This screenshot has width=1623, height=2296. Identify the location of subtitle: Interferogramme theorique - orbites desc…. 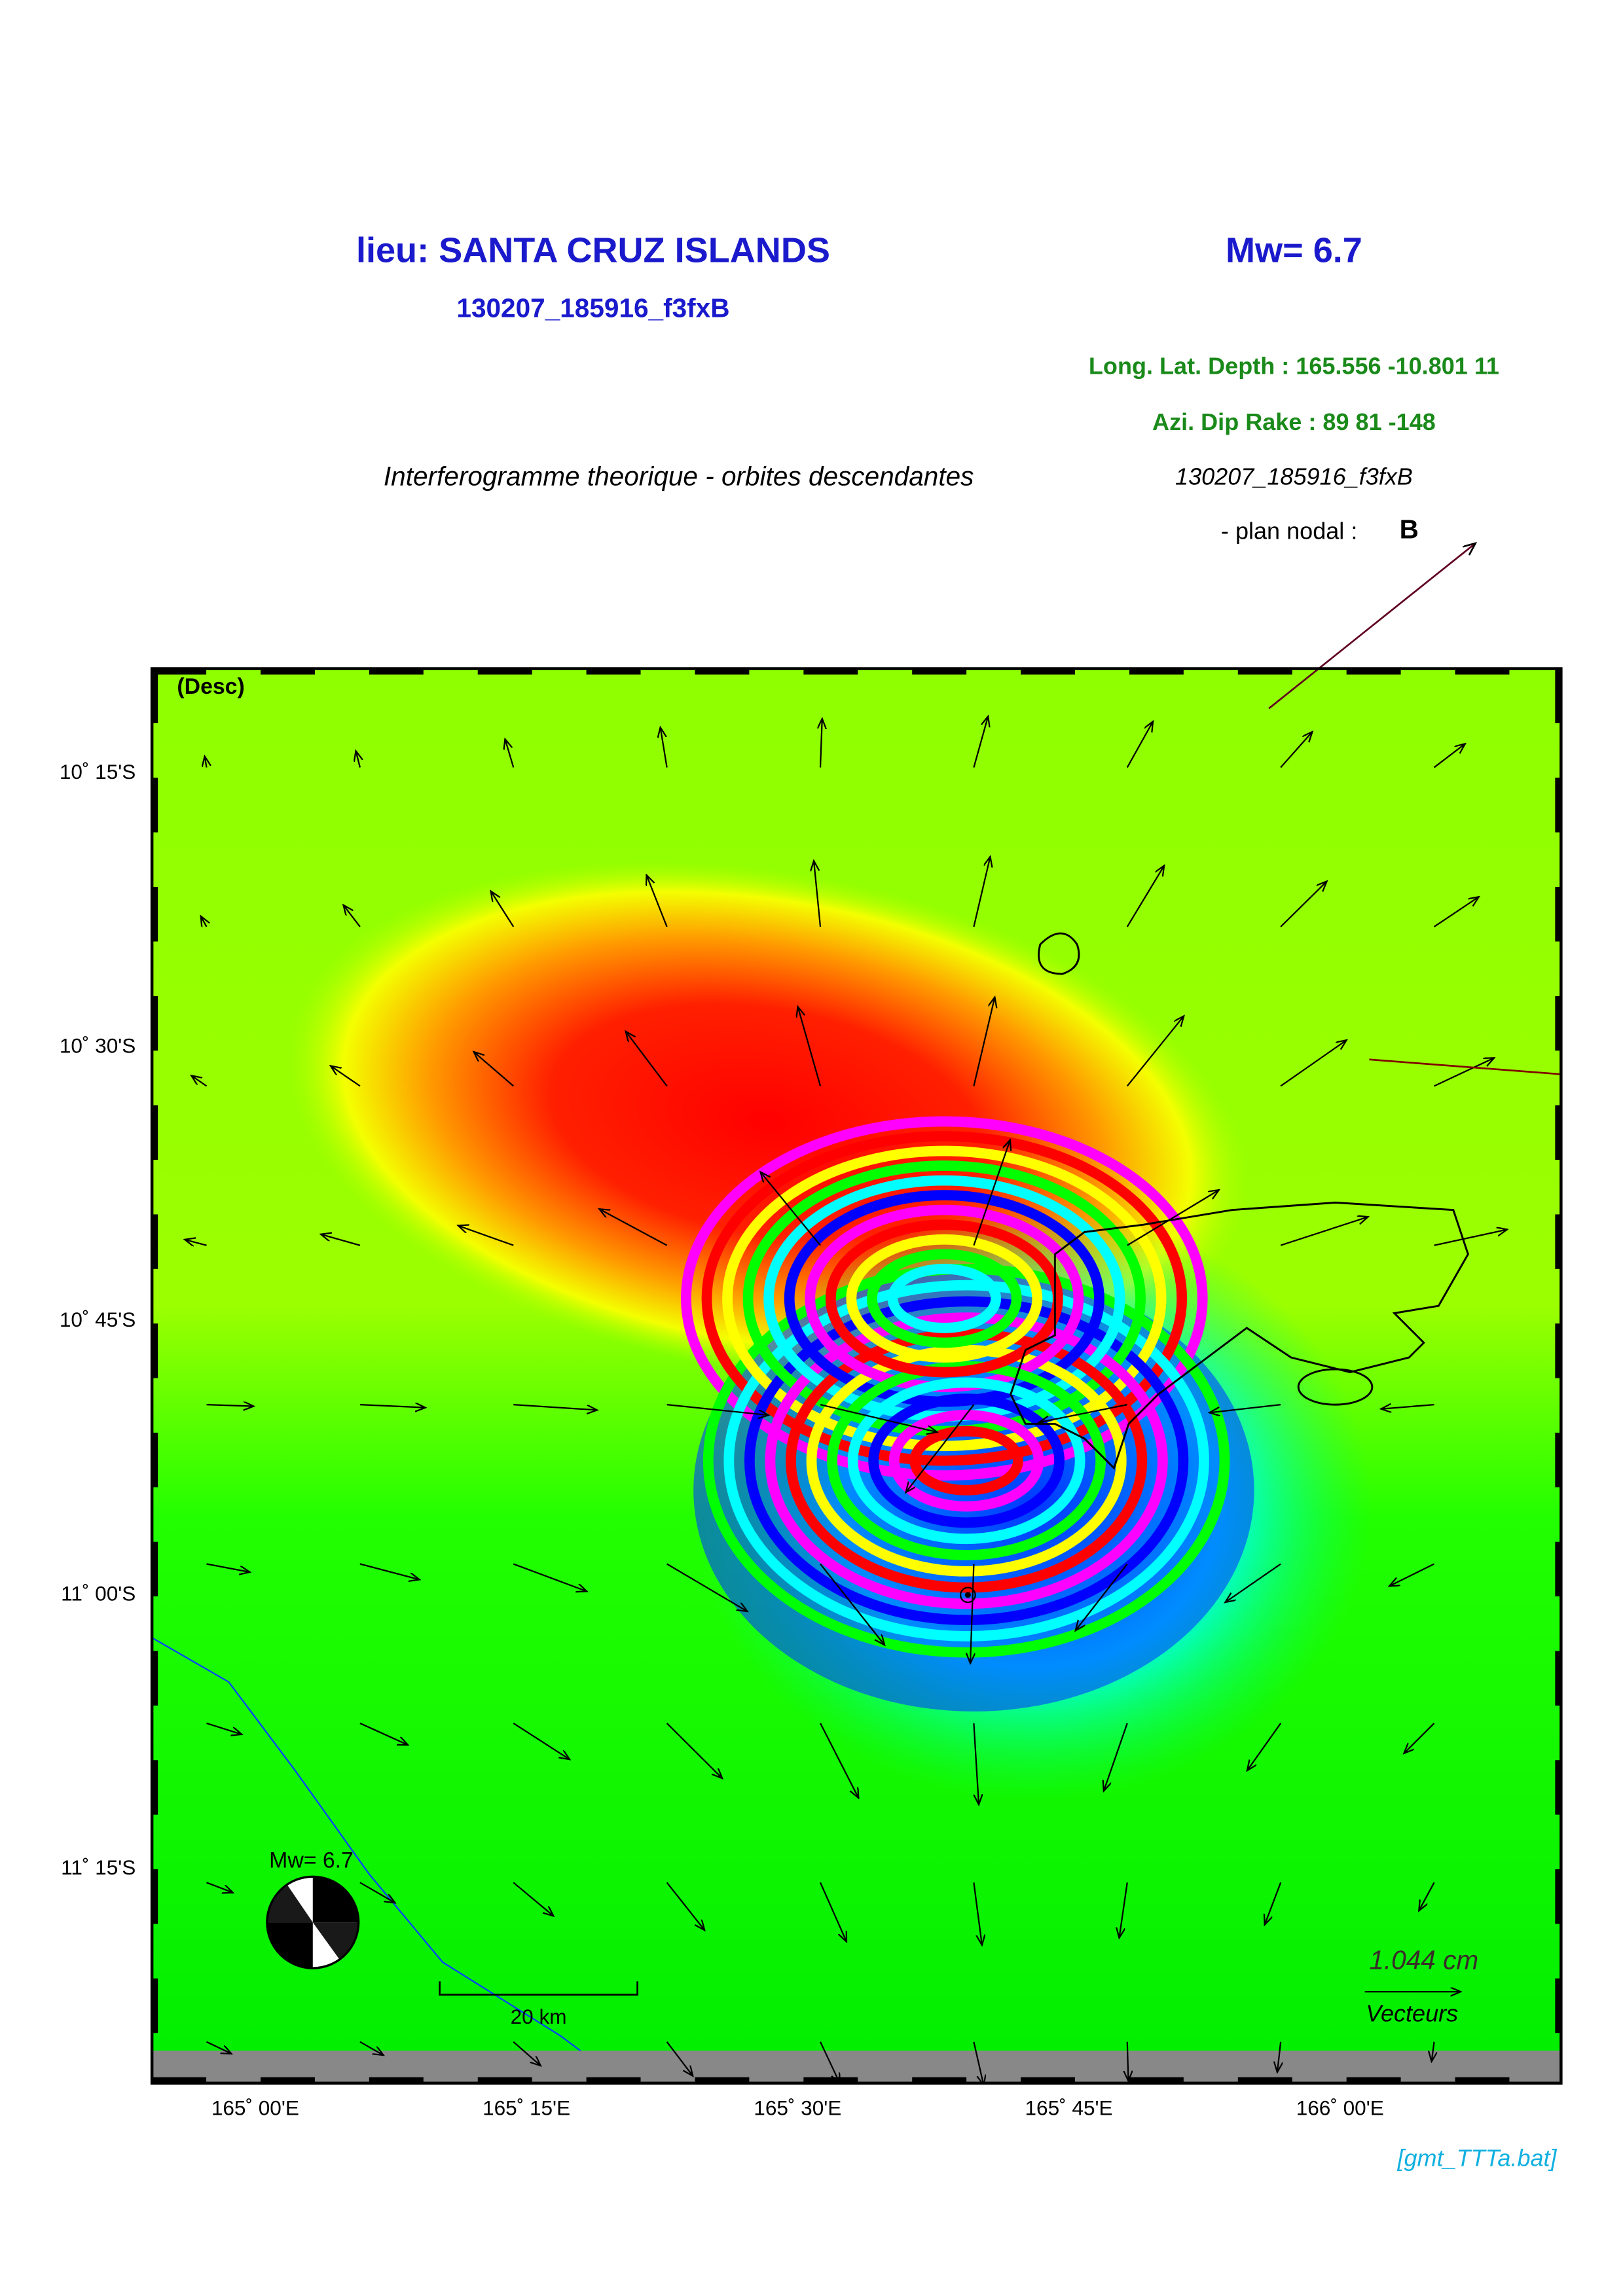
(679, 476).